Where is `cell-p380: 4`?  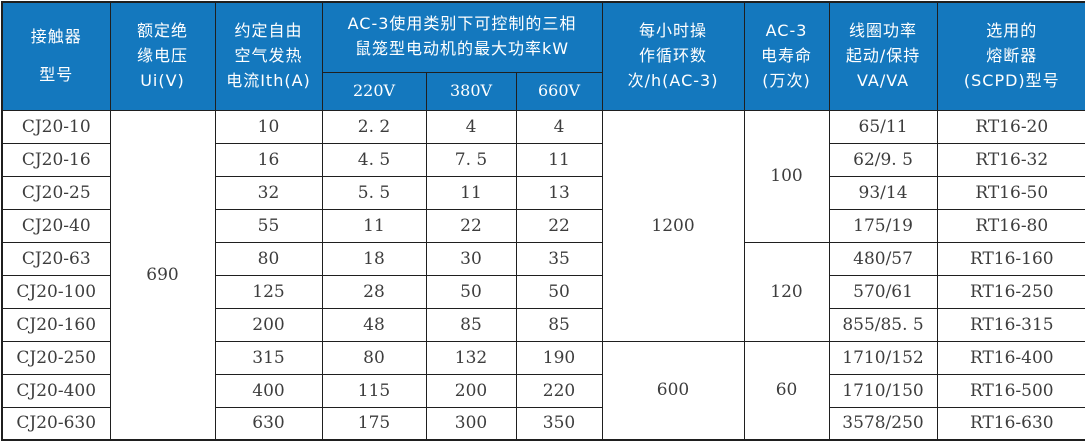 cell-p380: 4 is located at coordinates (471, 126).